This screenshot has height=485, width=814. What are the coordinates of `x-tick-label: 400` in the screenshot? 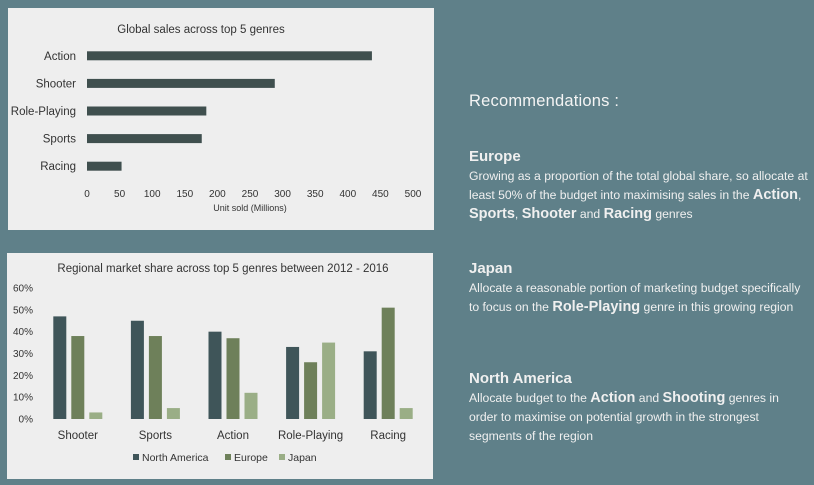 It's located at (347, 194).